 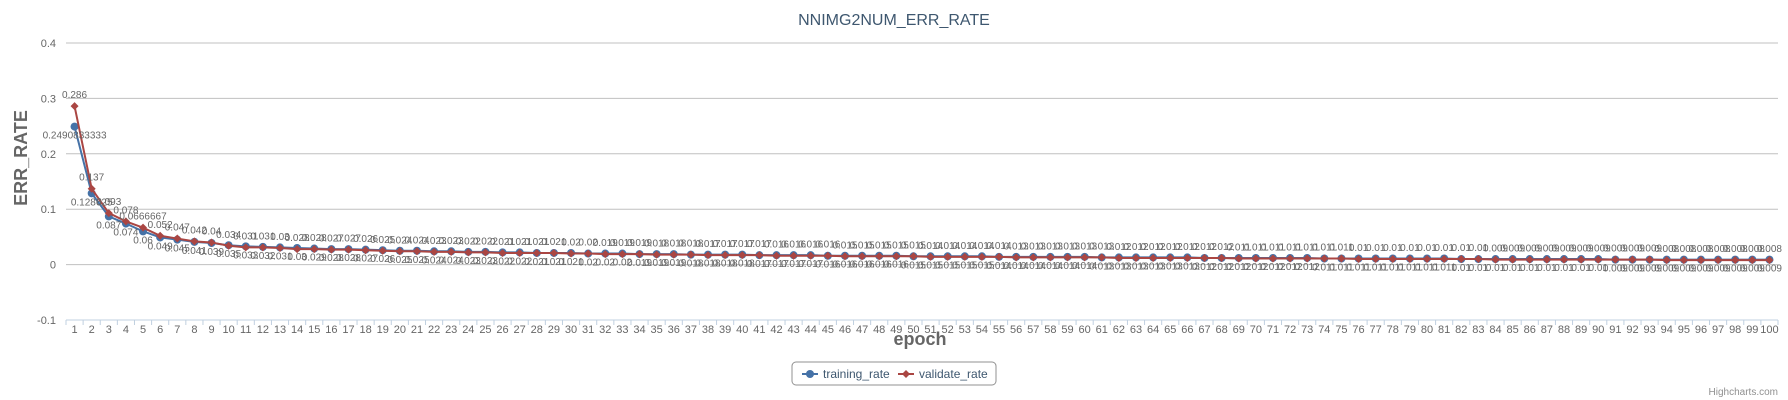 What do you see at coordinates (879, 265) in the screenshot?
I see `training_rate-data-label: 0.016` at bounding box center [879, 265].